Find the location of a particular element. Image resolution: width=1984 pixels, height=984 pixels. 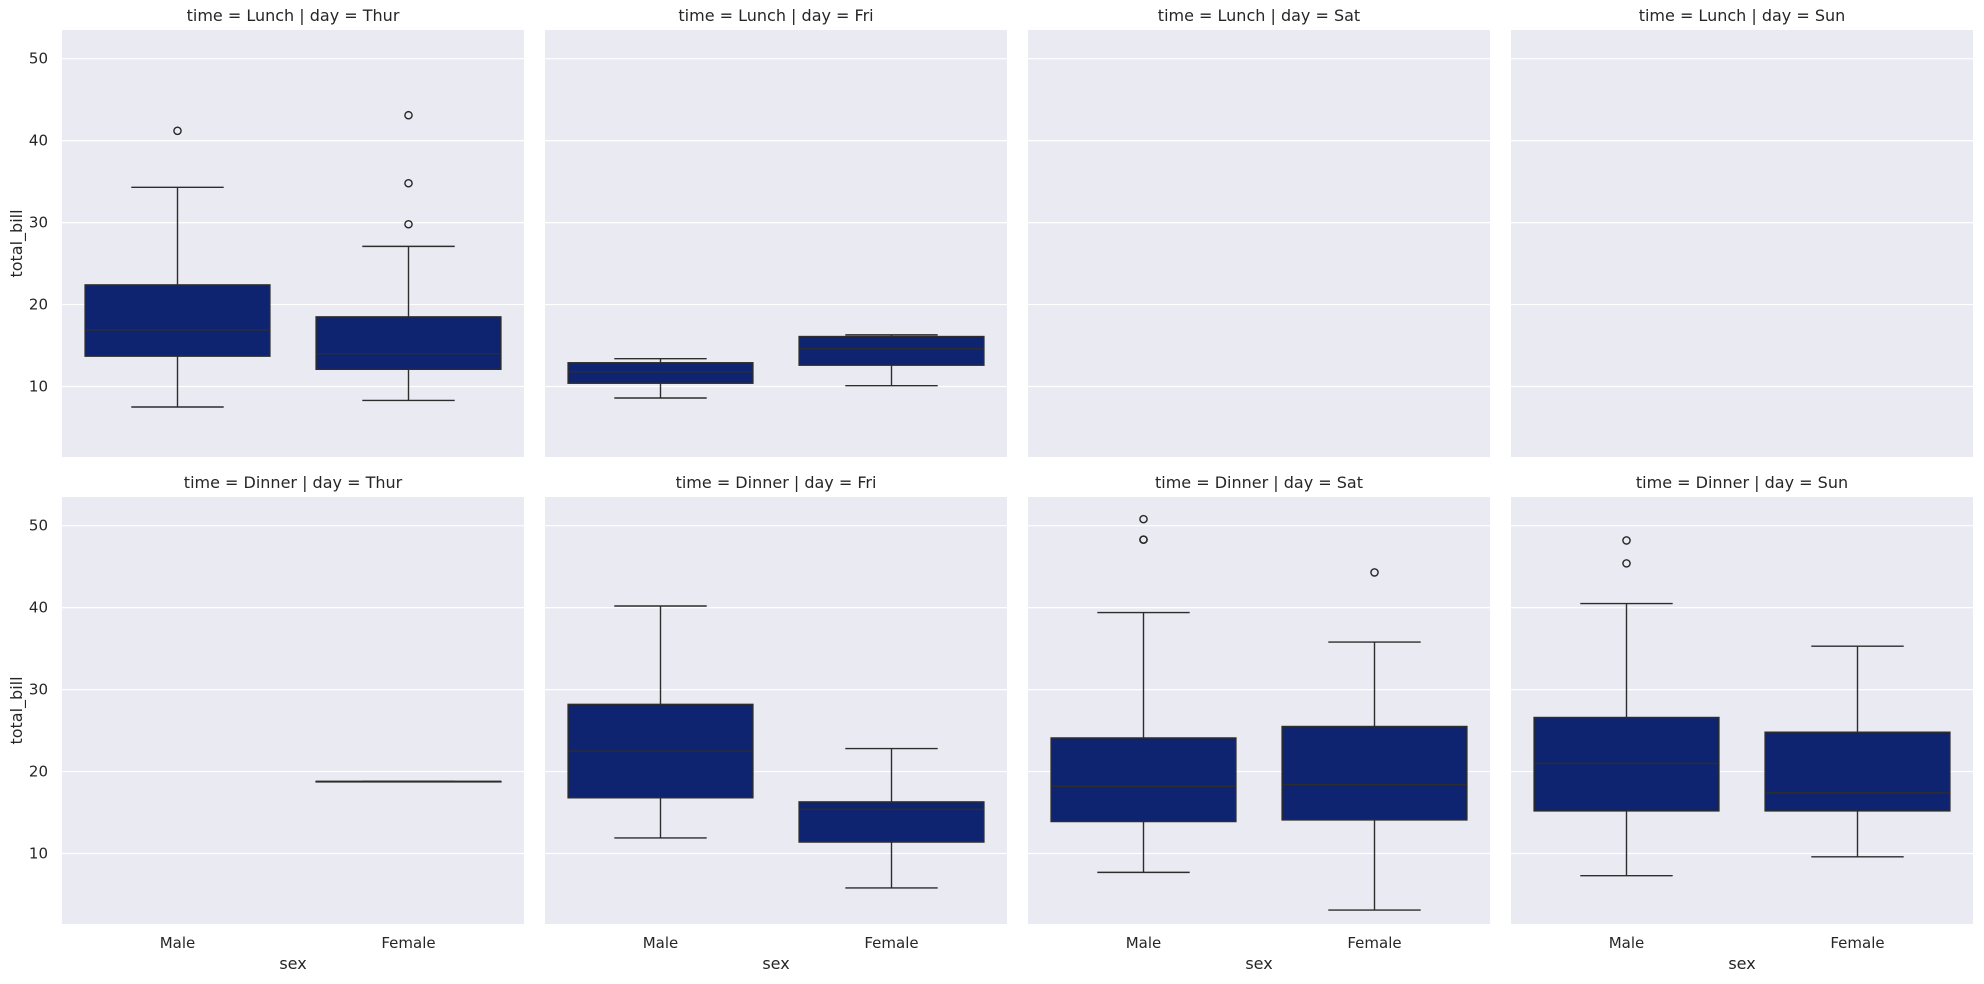

facet-title: time = Lunch | day = Sun is located at coordinates (1742, 15).